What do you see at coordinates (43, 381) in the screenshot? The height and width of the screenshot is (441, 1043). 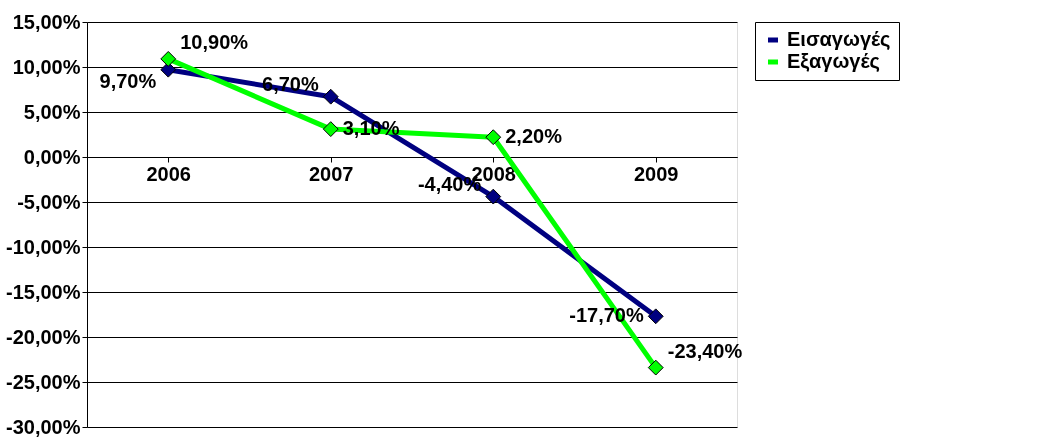 I see `y-tick-label: -25,00%` at bounding box center [43, 381].